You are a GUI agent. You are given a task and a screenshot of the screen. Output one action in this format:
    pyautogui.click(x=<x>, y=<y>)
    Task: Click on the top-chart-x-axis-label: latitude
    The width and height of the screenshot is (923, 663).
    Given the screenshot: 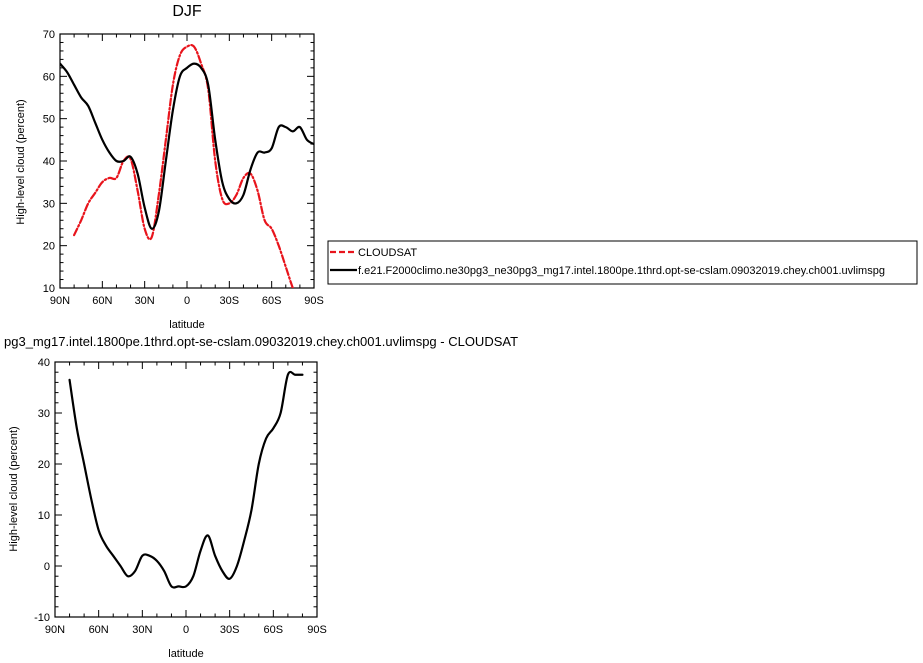 What is the action you would take?
    pyautogui.click(x=186, y=325)
    